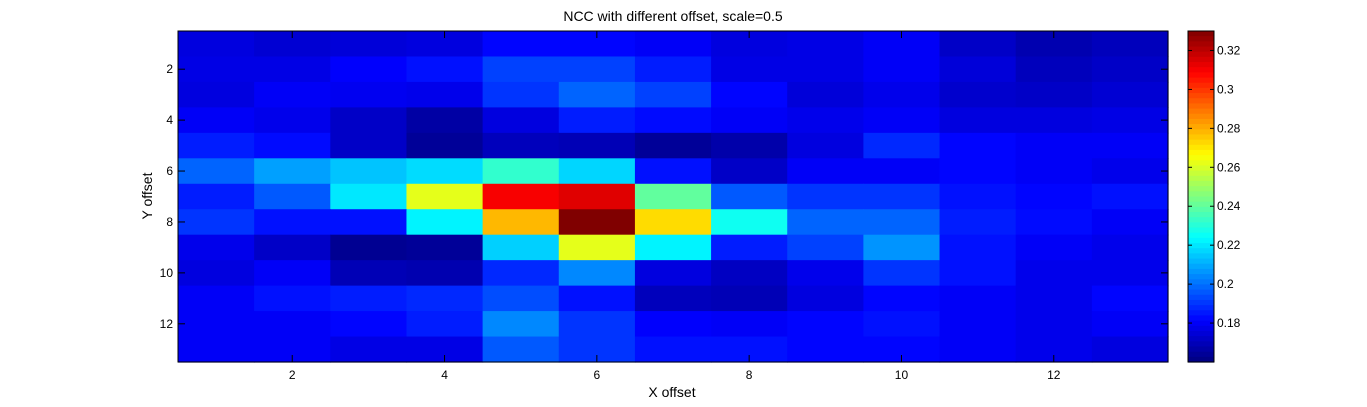 The width and height of the screenshot is (1367, 407). What do you see at coordinates (169, 120) in the screenshot?
I see `y-tick-label: 4` at bounding box center [169, 120].